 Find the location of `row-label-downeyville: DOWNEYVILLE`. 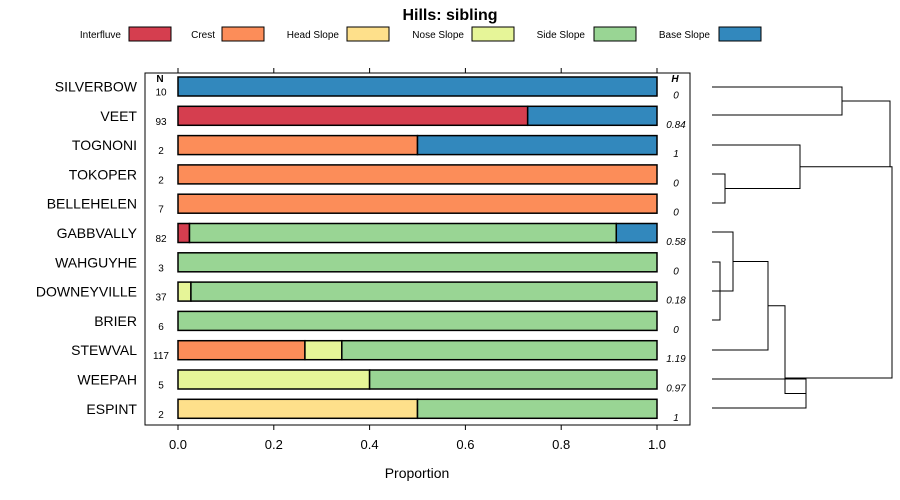

row-label-downeyville: DOWNEYVILLE is located at coordinates (86, 292).